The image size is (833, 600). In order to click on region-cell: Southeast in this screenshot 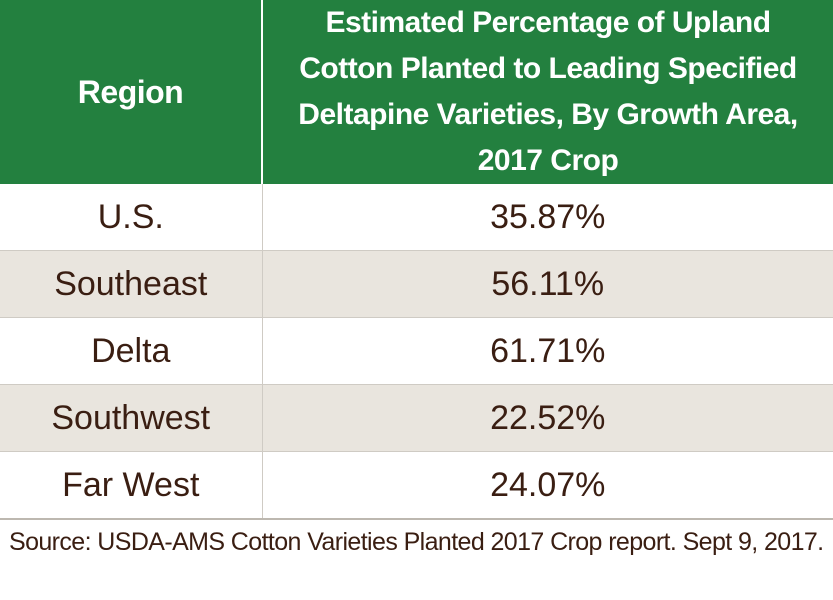, I will do `click(131, 284)`.